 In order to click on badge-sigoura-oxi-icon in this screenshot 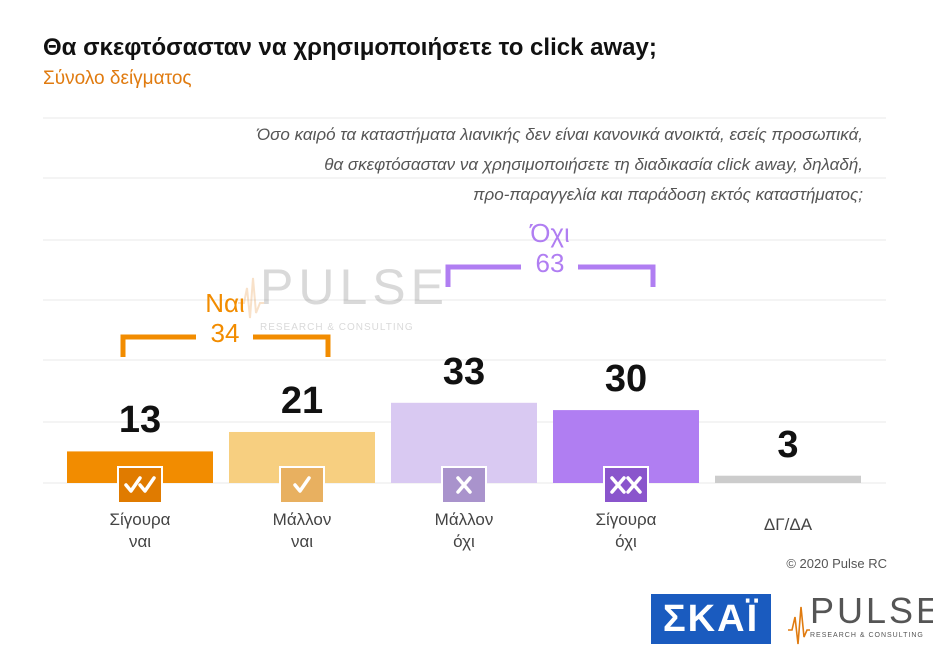, I will do `click(626, 485)`.